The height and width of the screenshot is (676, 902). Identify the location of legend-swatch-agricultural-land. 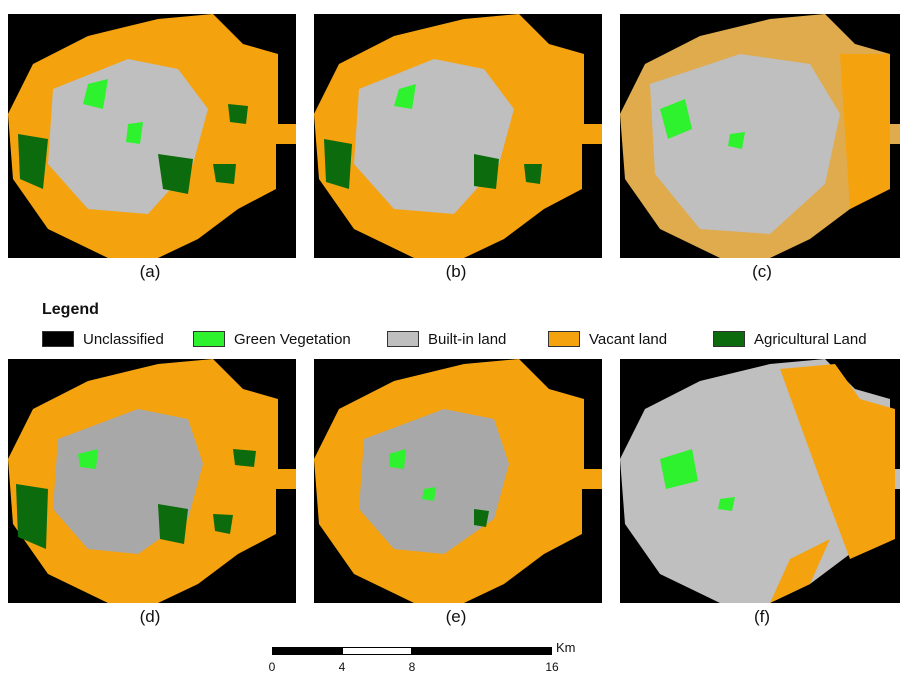
(729, 339).